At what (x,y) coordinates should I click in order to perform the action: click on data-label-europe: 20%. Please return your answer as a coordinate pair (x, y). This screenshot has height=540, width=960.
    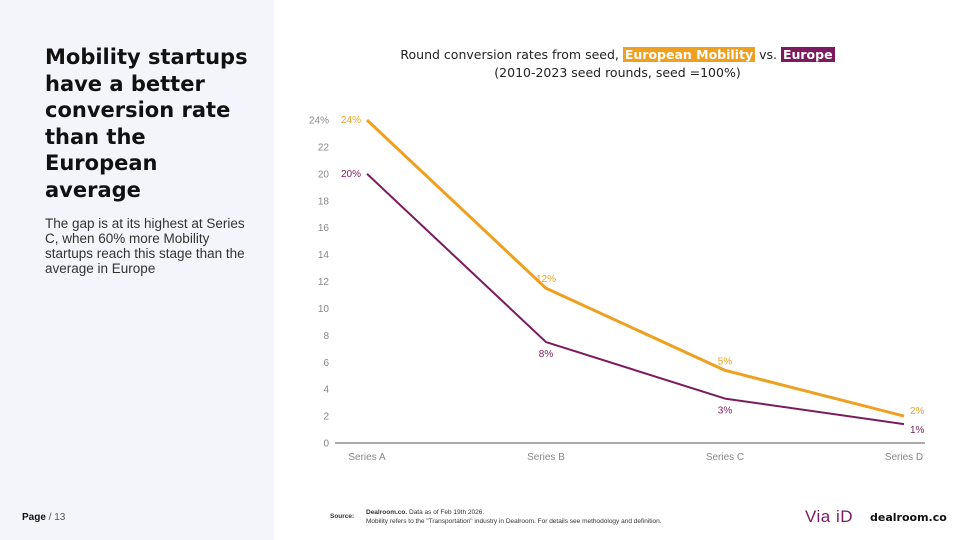
    Looking at the image, I should click on (351, 174).